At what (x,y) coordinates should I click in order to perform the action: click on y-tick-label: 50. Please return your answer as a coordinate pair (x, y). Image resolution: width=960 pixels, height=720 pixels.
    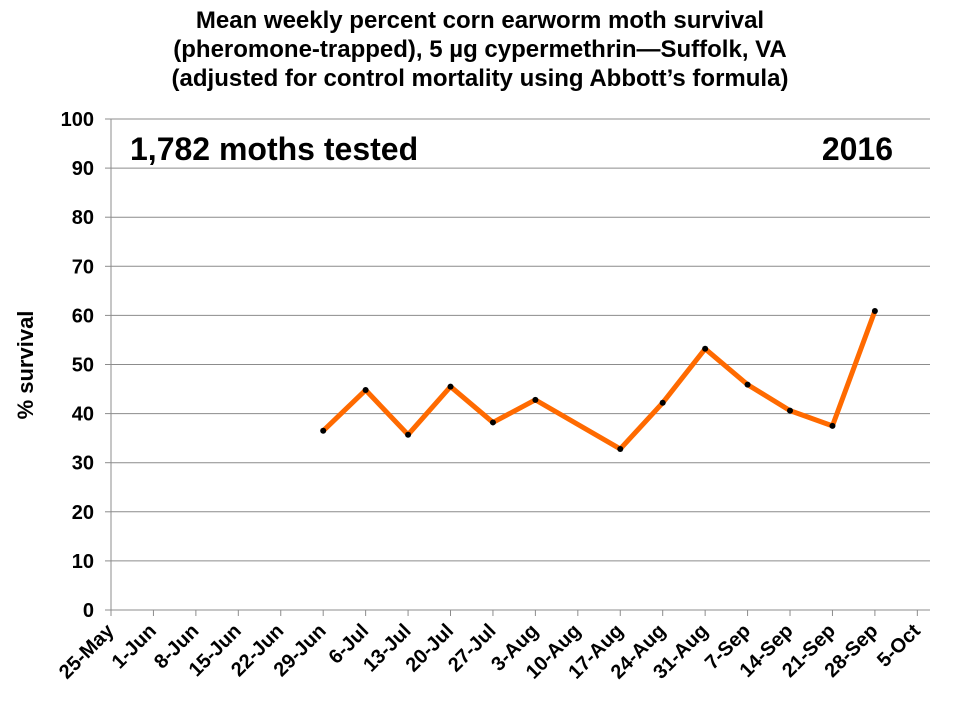
    Looking at the image, I should click on (83, 366).